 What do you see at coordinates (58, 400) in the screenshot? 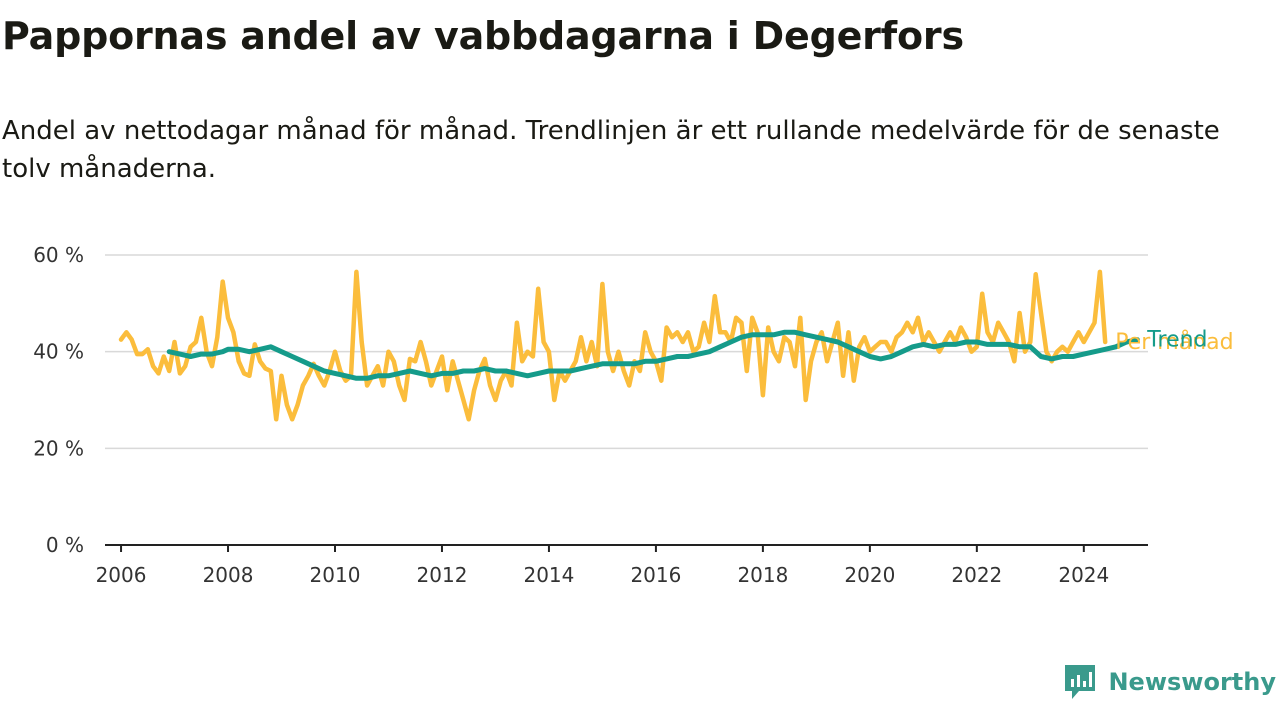
I see `y-axis-ticks: 0 % 20 % 40 % 60 %` at bounding box center [58, 400].